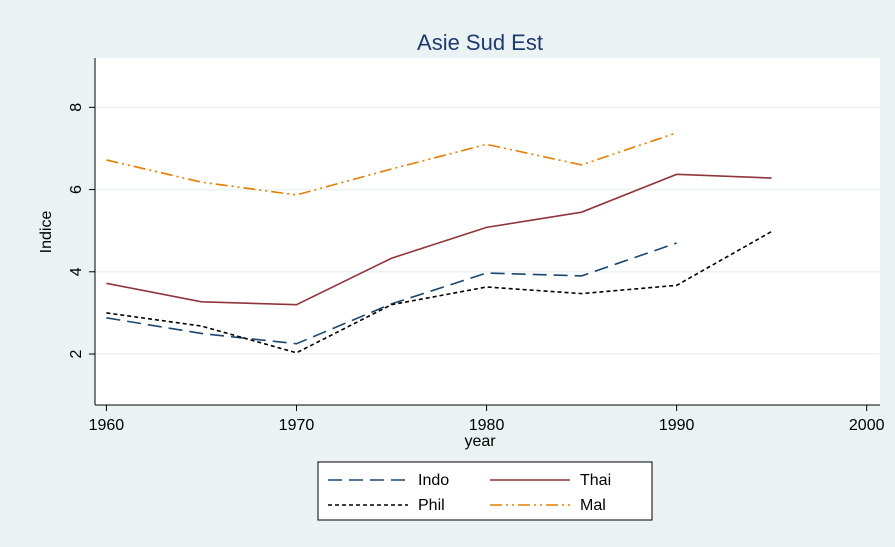  Describe the element at coordinates (480, 441) in the screenshot. I see `x-axis-label: year` at that location.